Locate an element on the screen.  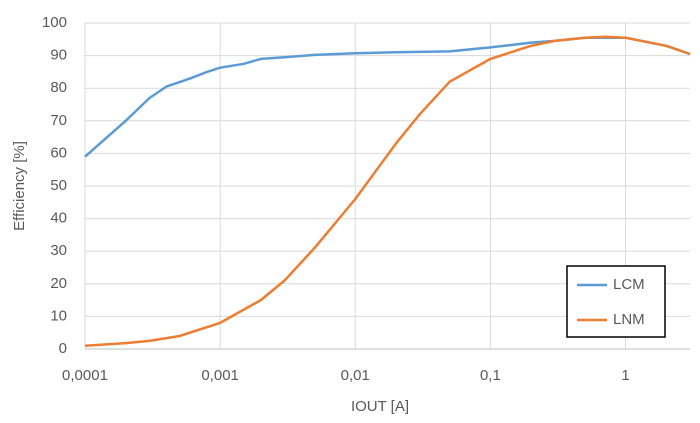
legend-label: LNM is located at coordinates (629, 319).